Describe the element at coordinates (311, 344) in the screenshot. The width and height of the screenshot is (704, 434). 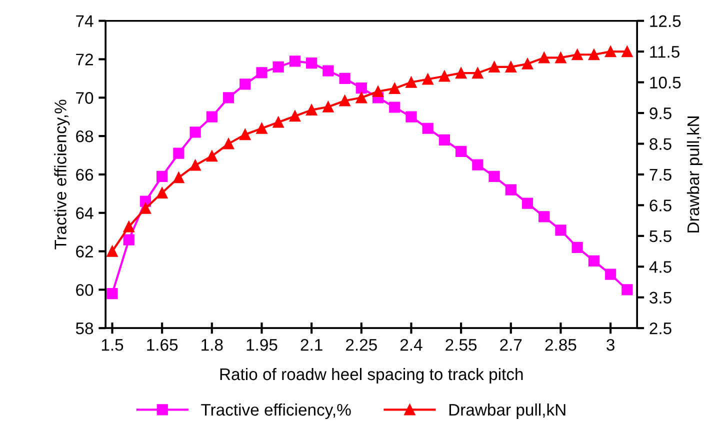
I see `x-tick-label: 2.1` at that location.